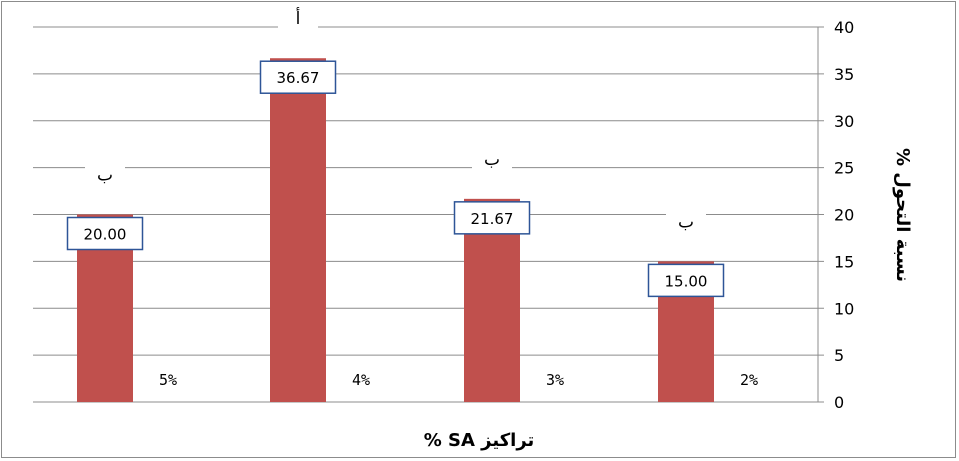  What do you see at coordinates (298, 230) in the screenshot?
I see `bar-4%` at bounding box center [298, 230].